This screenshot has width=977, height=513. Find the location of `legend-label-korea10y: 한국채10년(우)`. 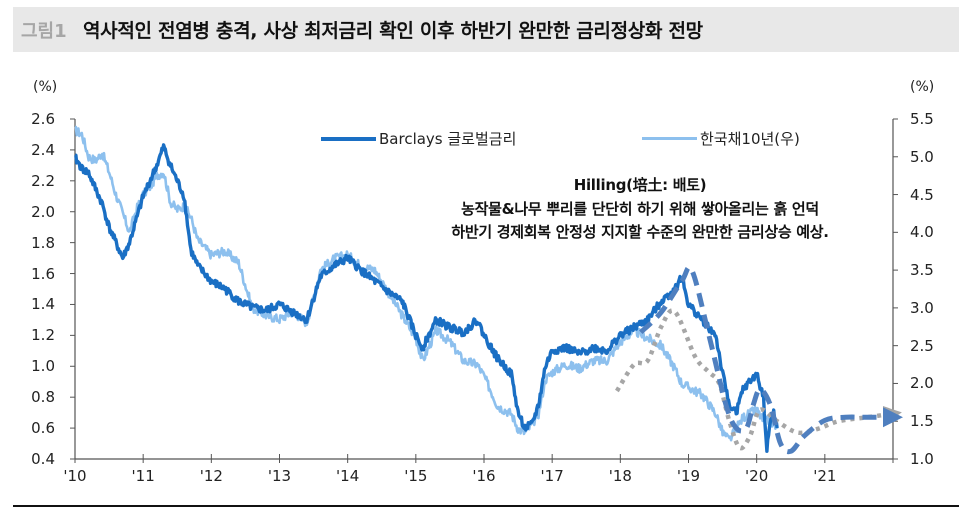

legend-label-korea10y: 한국채10년(우) is located at coordinates (750, 139).